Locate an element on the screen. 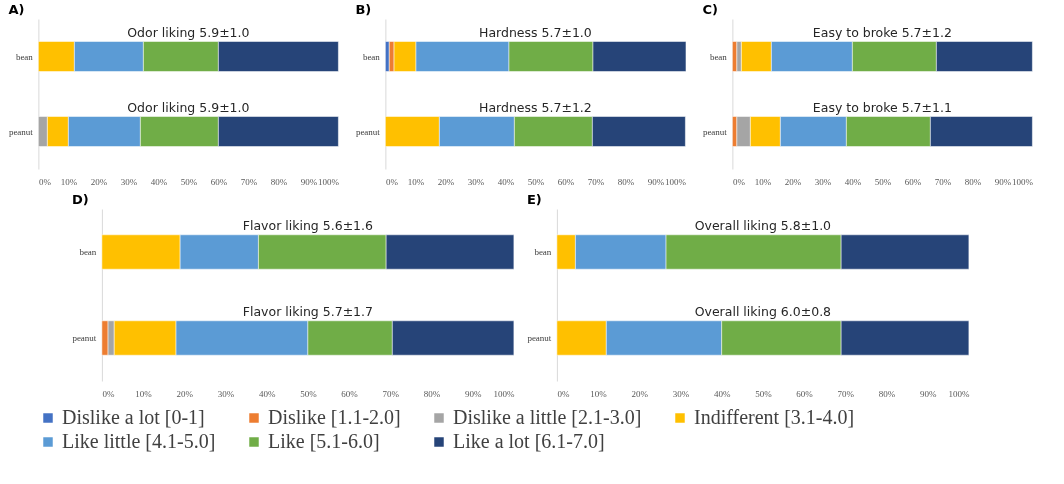  legend-label: Like [5.1-6.0] is located at coordinates (324, 441).